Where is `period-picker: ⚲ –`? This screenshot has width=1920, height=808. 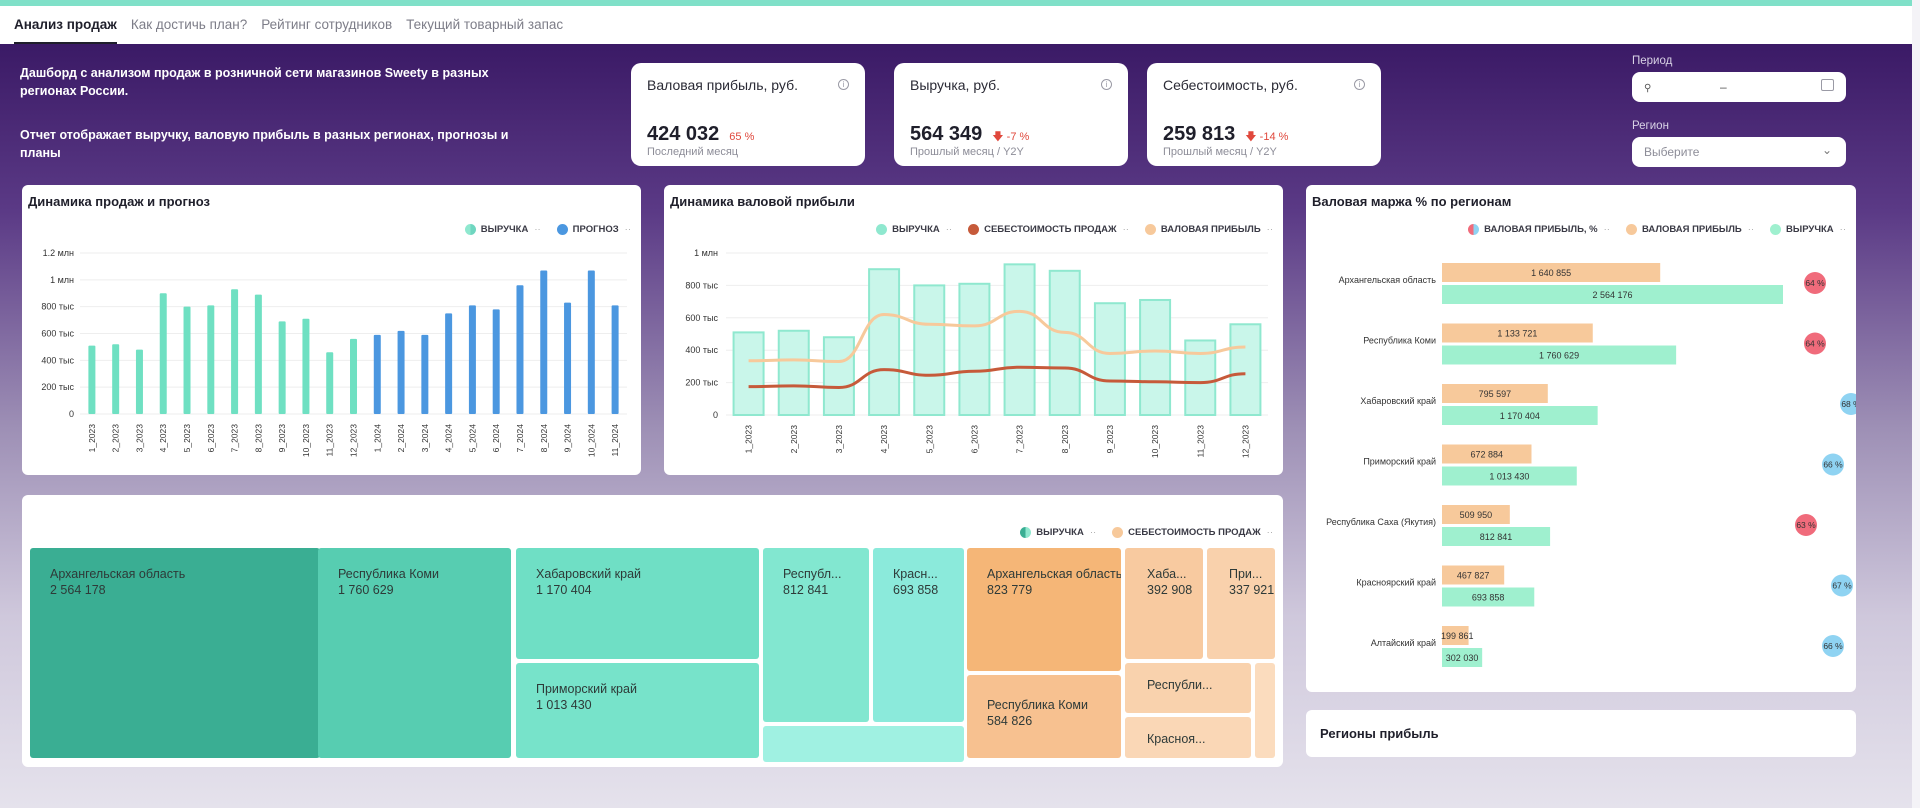 period-picker: ⚲ – is located at coordinates (1739, 87).